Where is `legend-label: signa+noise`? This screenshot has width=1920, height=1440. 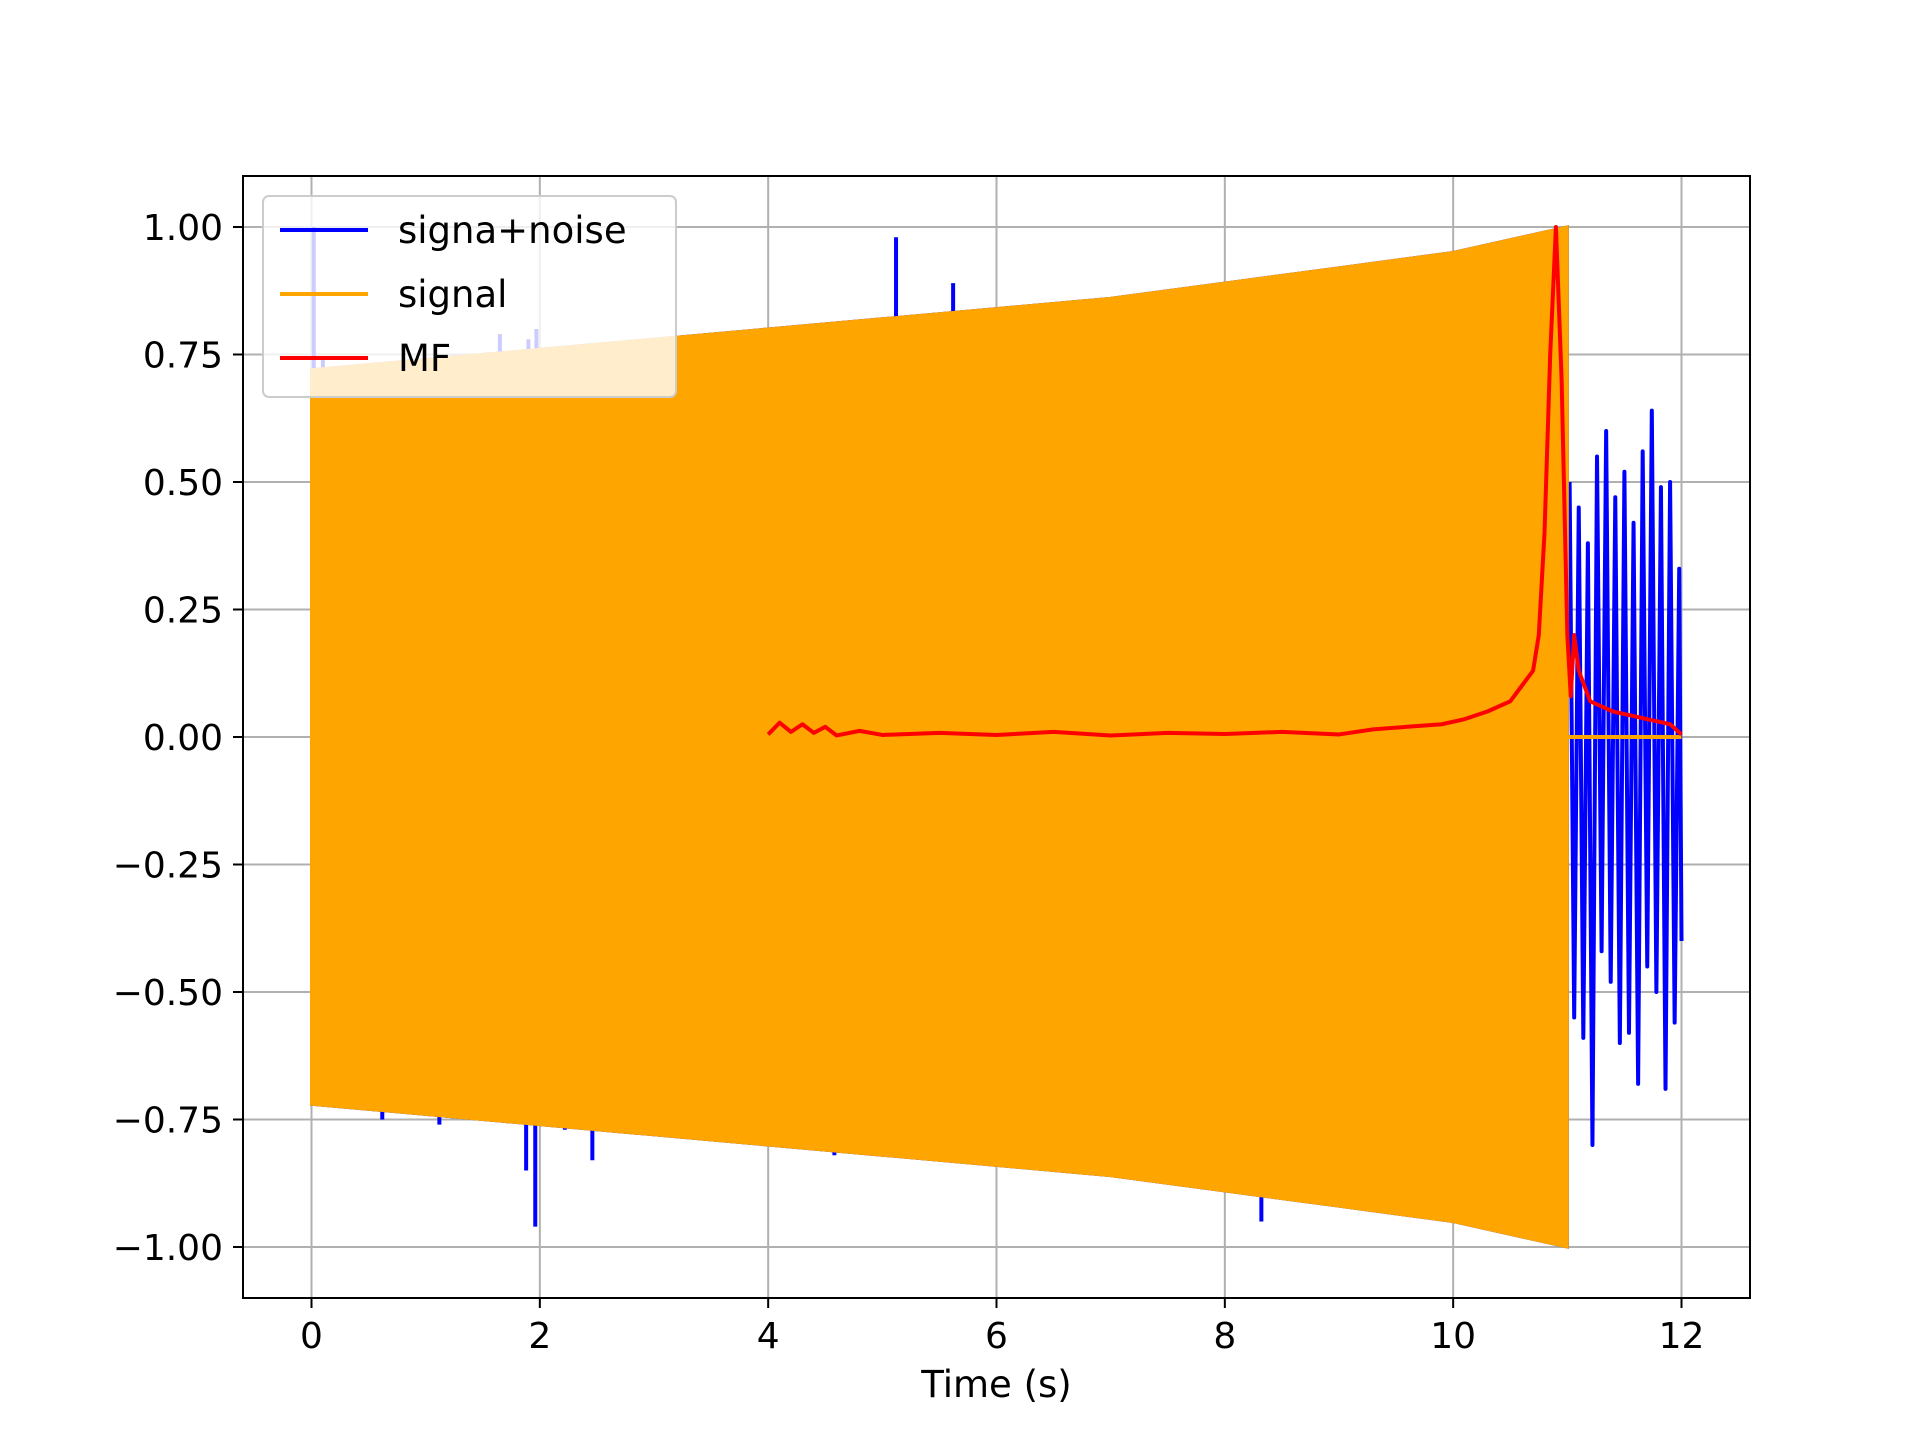
legend-label: signa+noise is located at coordinates (512, 230).